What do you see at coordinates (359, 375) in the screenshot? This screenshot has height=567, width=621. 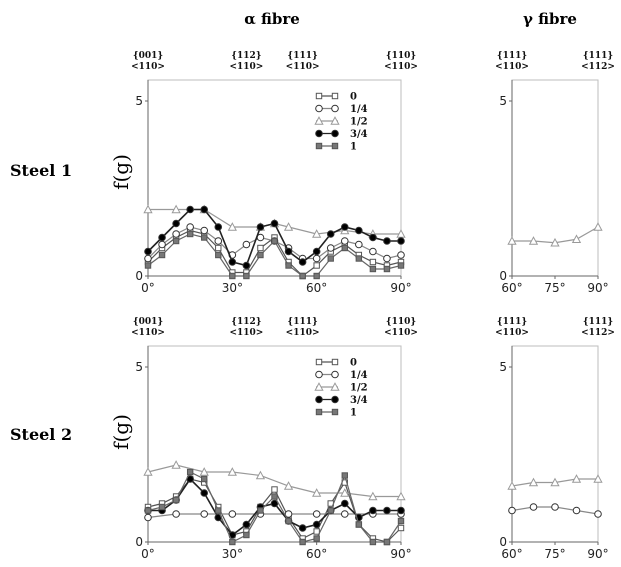 I see `legend-label: 1/4` at bounding box center [359, 375].